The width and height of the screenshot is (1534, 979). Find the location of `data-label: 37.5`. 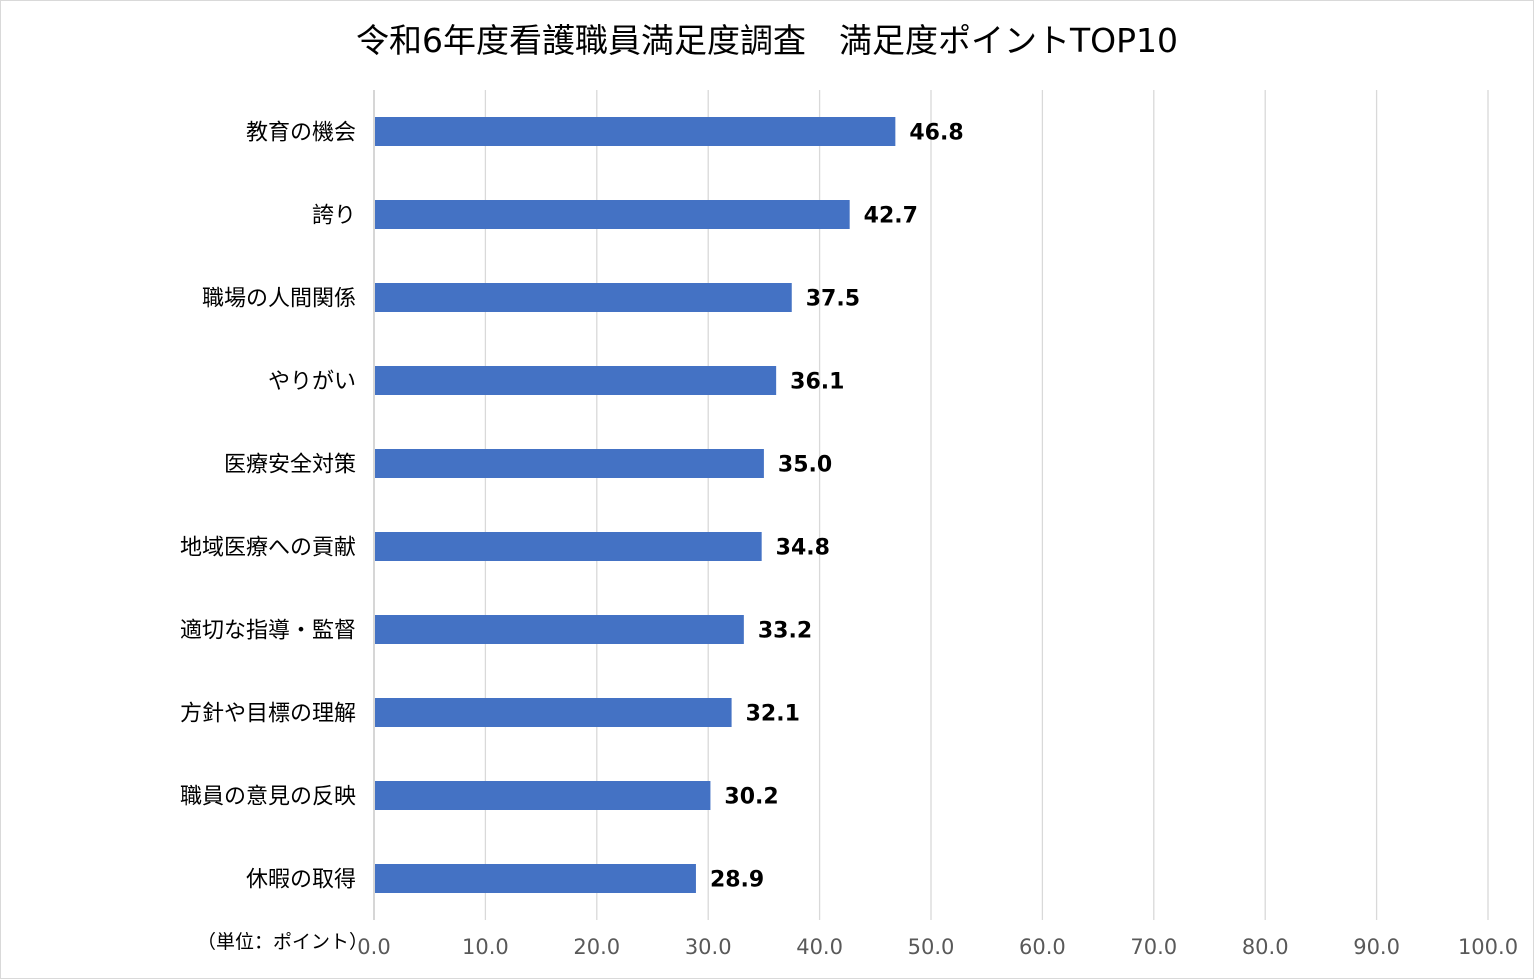

data-label: 37.5 is located at coordinates (833, 299).